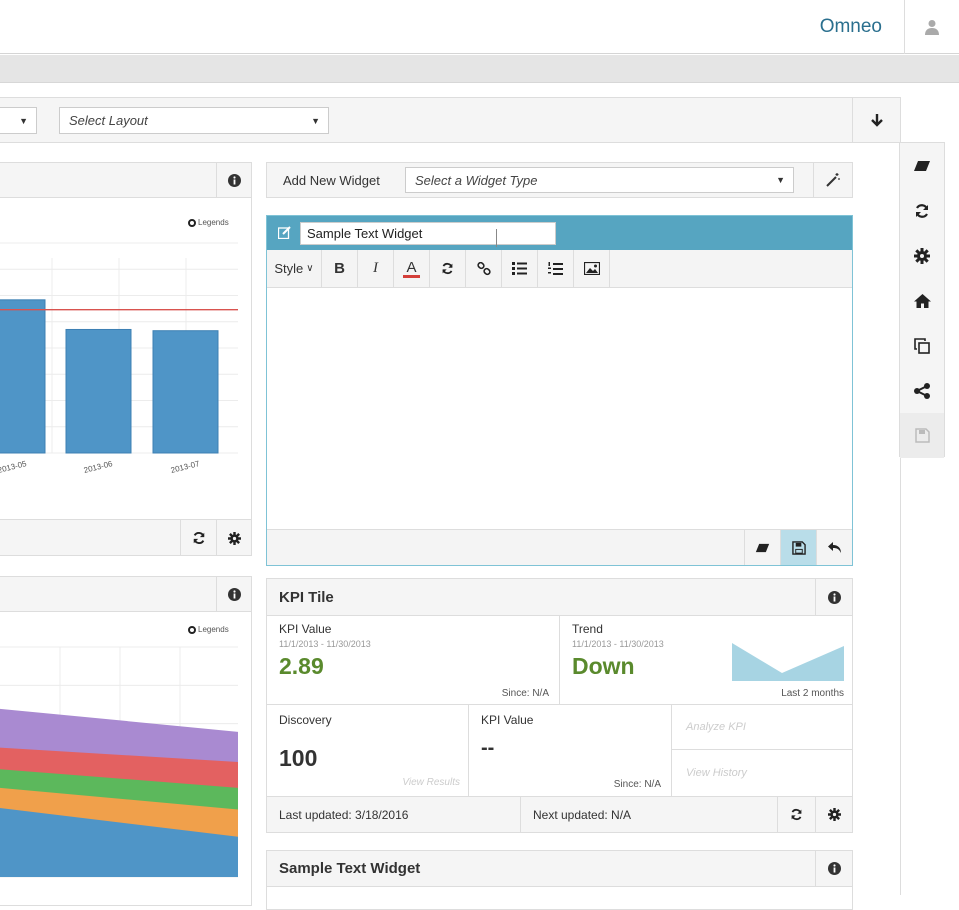 The image size is (959, 910). Describe the element at coordinates (119, 762) in the screenshot. I see `area-chart` at that location.